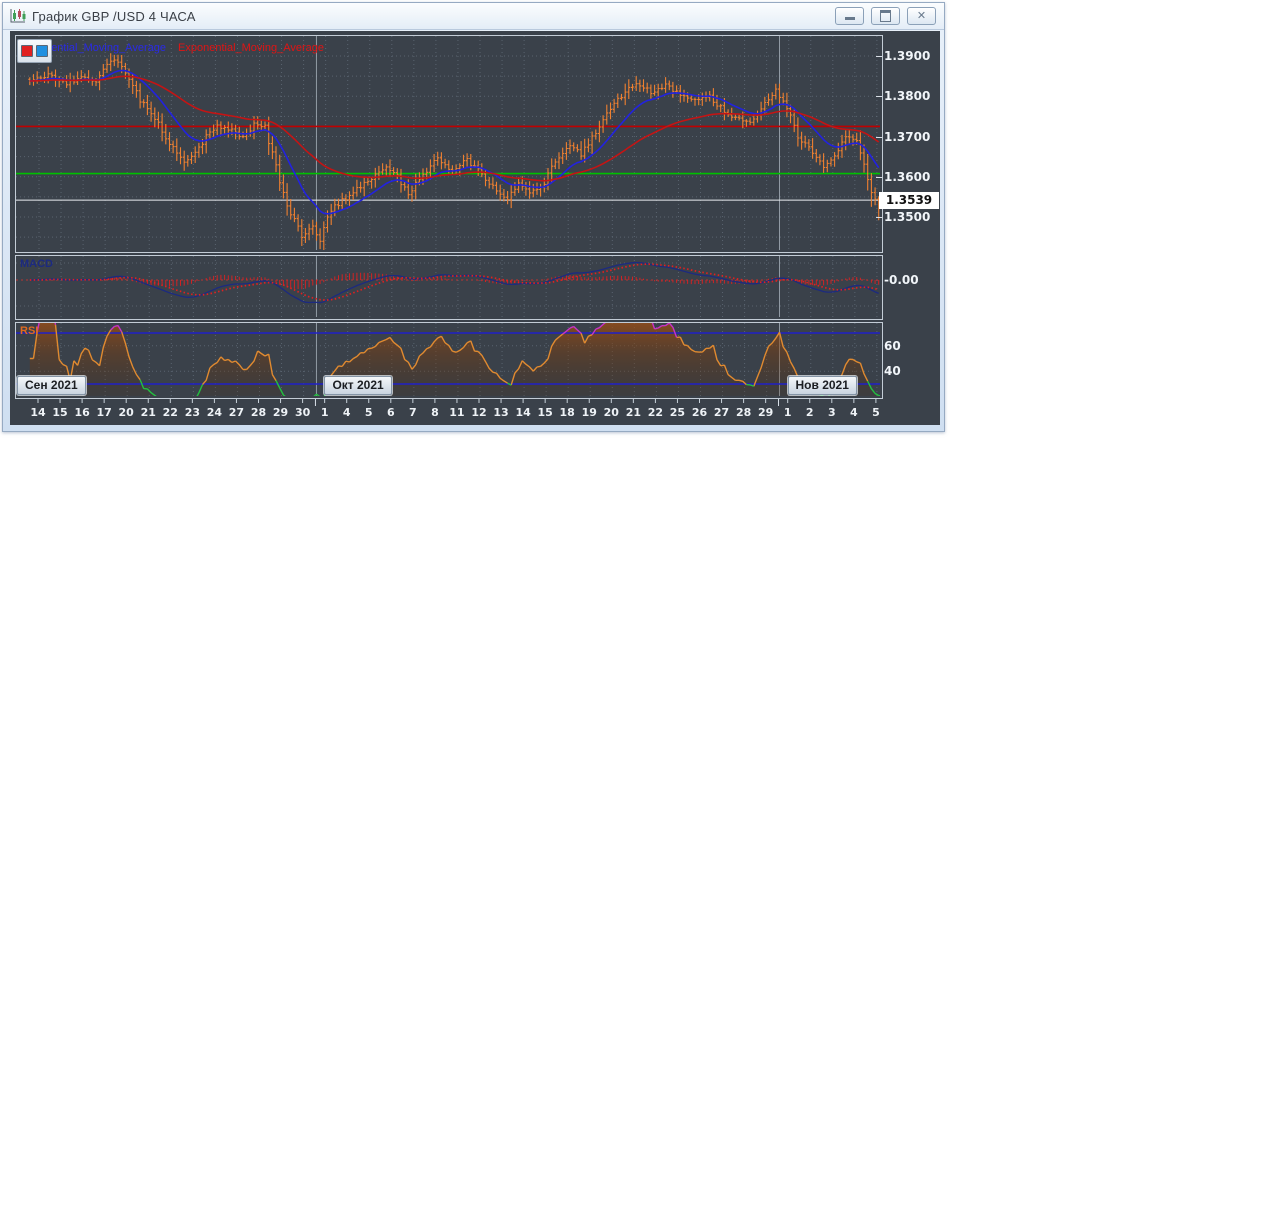 The width and height of the screenshot is (1266, 1228). What do you see at coordinates (391, 412) in the screenshot?
I see `svg-text: 6` at bounding box center [391, 412].